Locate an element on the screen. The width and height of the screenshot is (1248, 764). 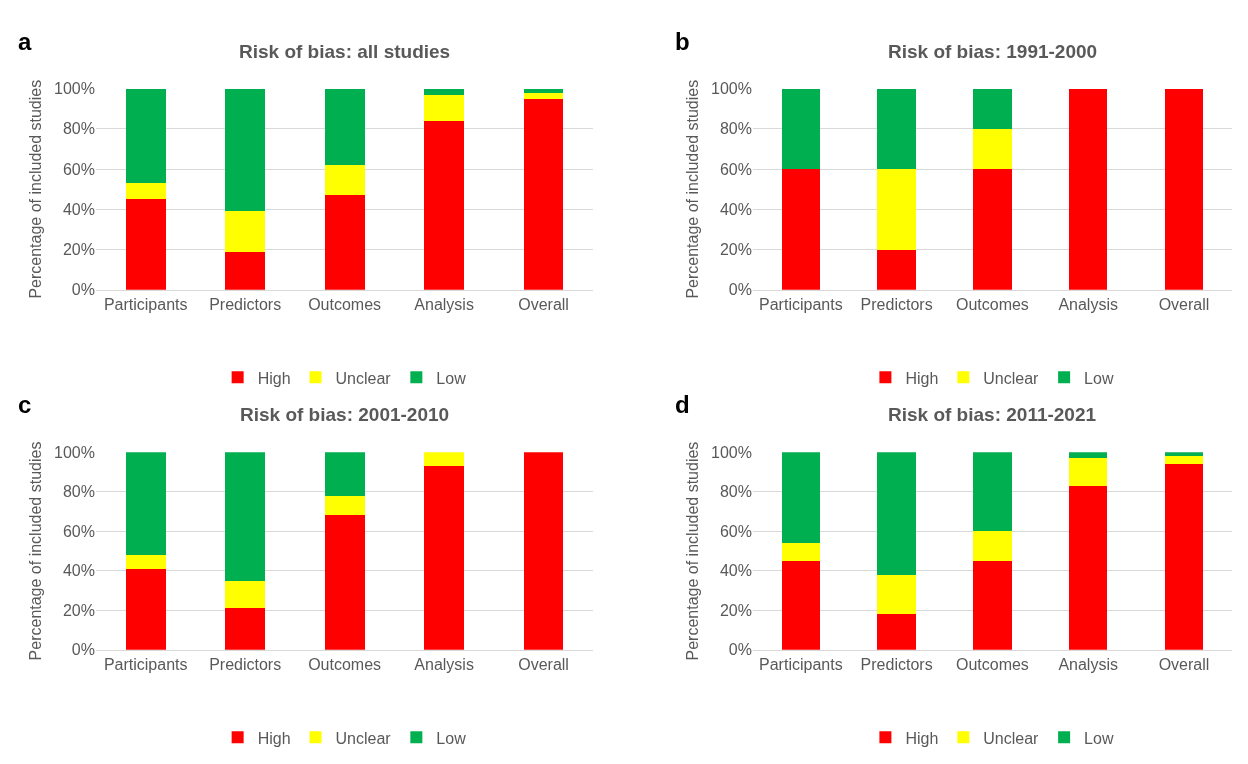
text: c is located at coordinates (25, 404).